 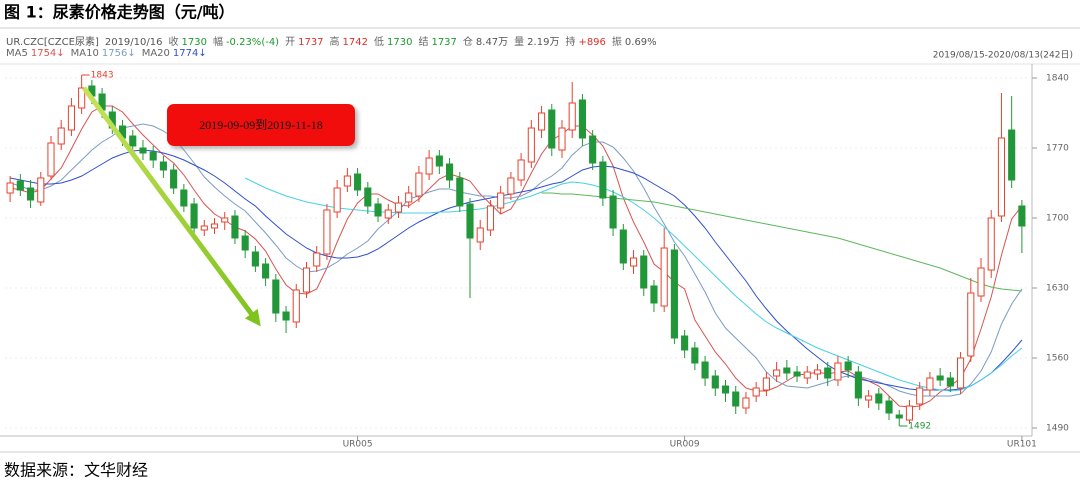 I want to click on quote-label: 仓, so click(x=467, y=42).